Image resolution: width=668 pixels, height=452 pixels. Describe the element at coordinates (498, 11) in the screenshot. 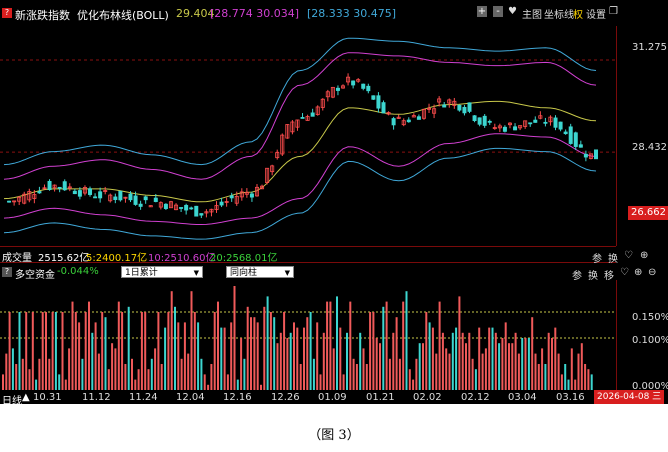

I see `zoom-out-button: -` at that location.